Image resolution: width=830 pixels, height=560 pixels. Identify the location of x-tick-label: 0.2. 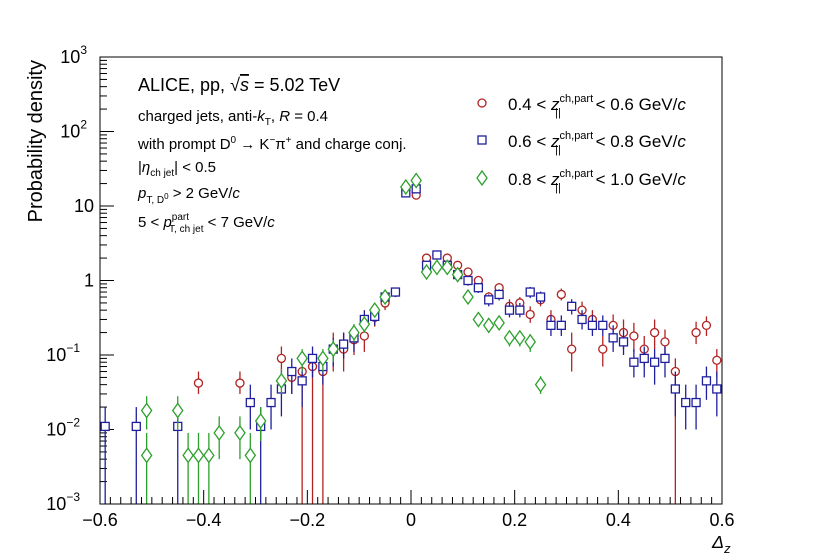
(514, 520).